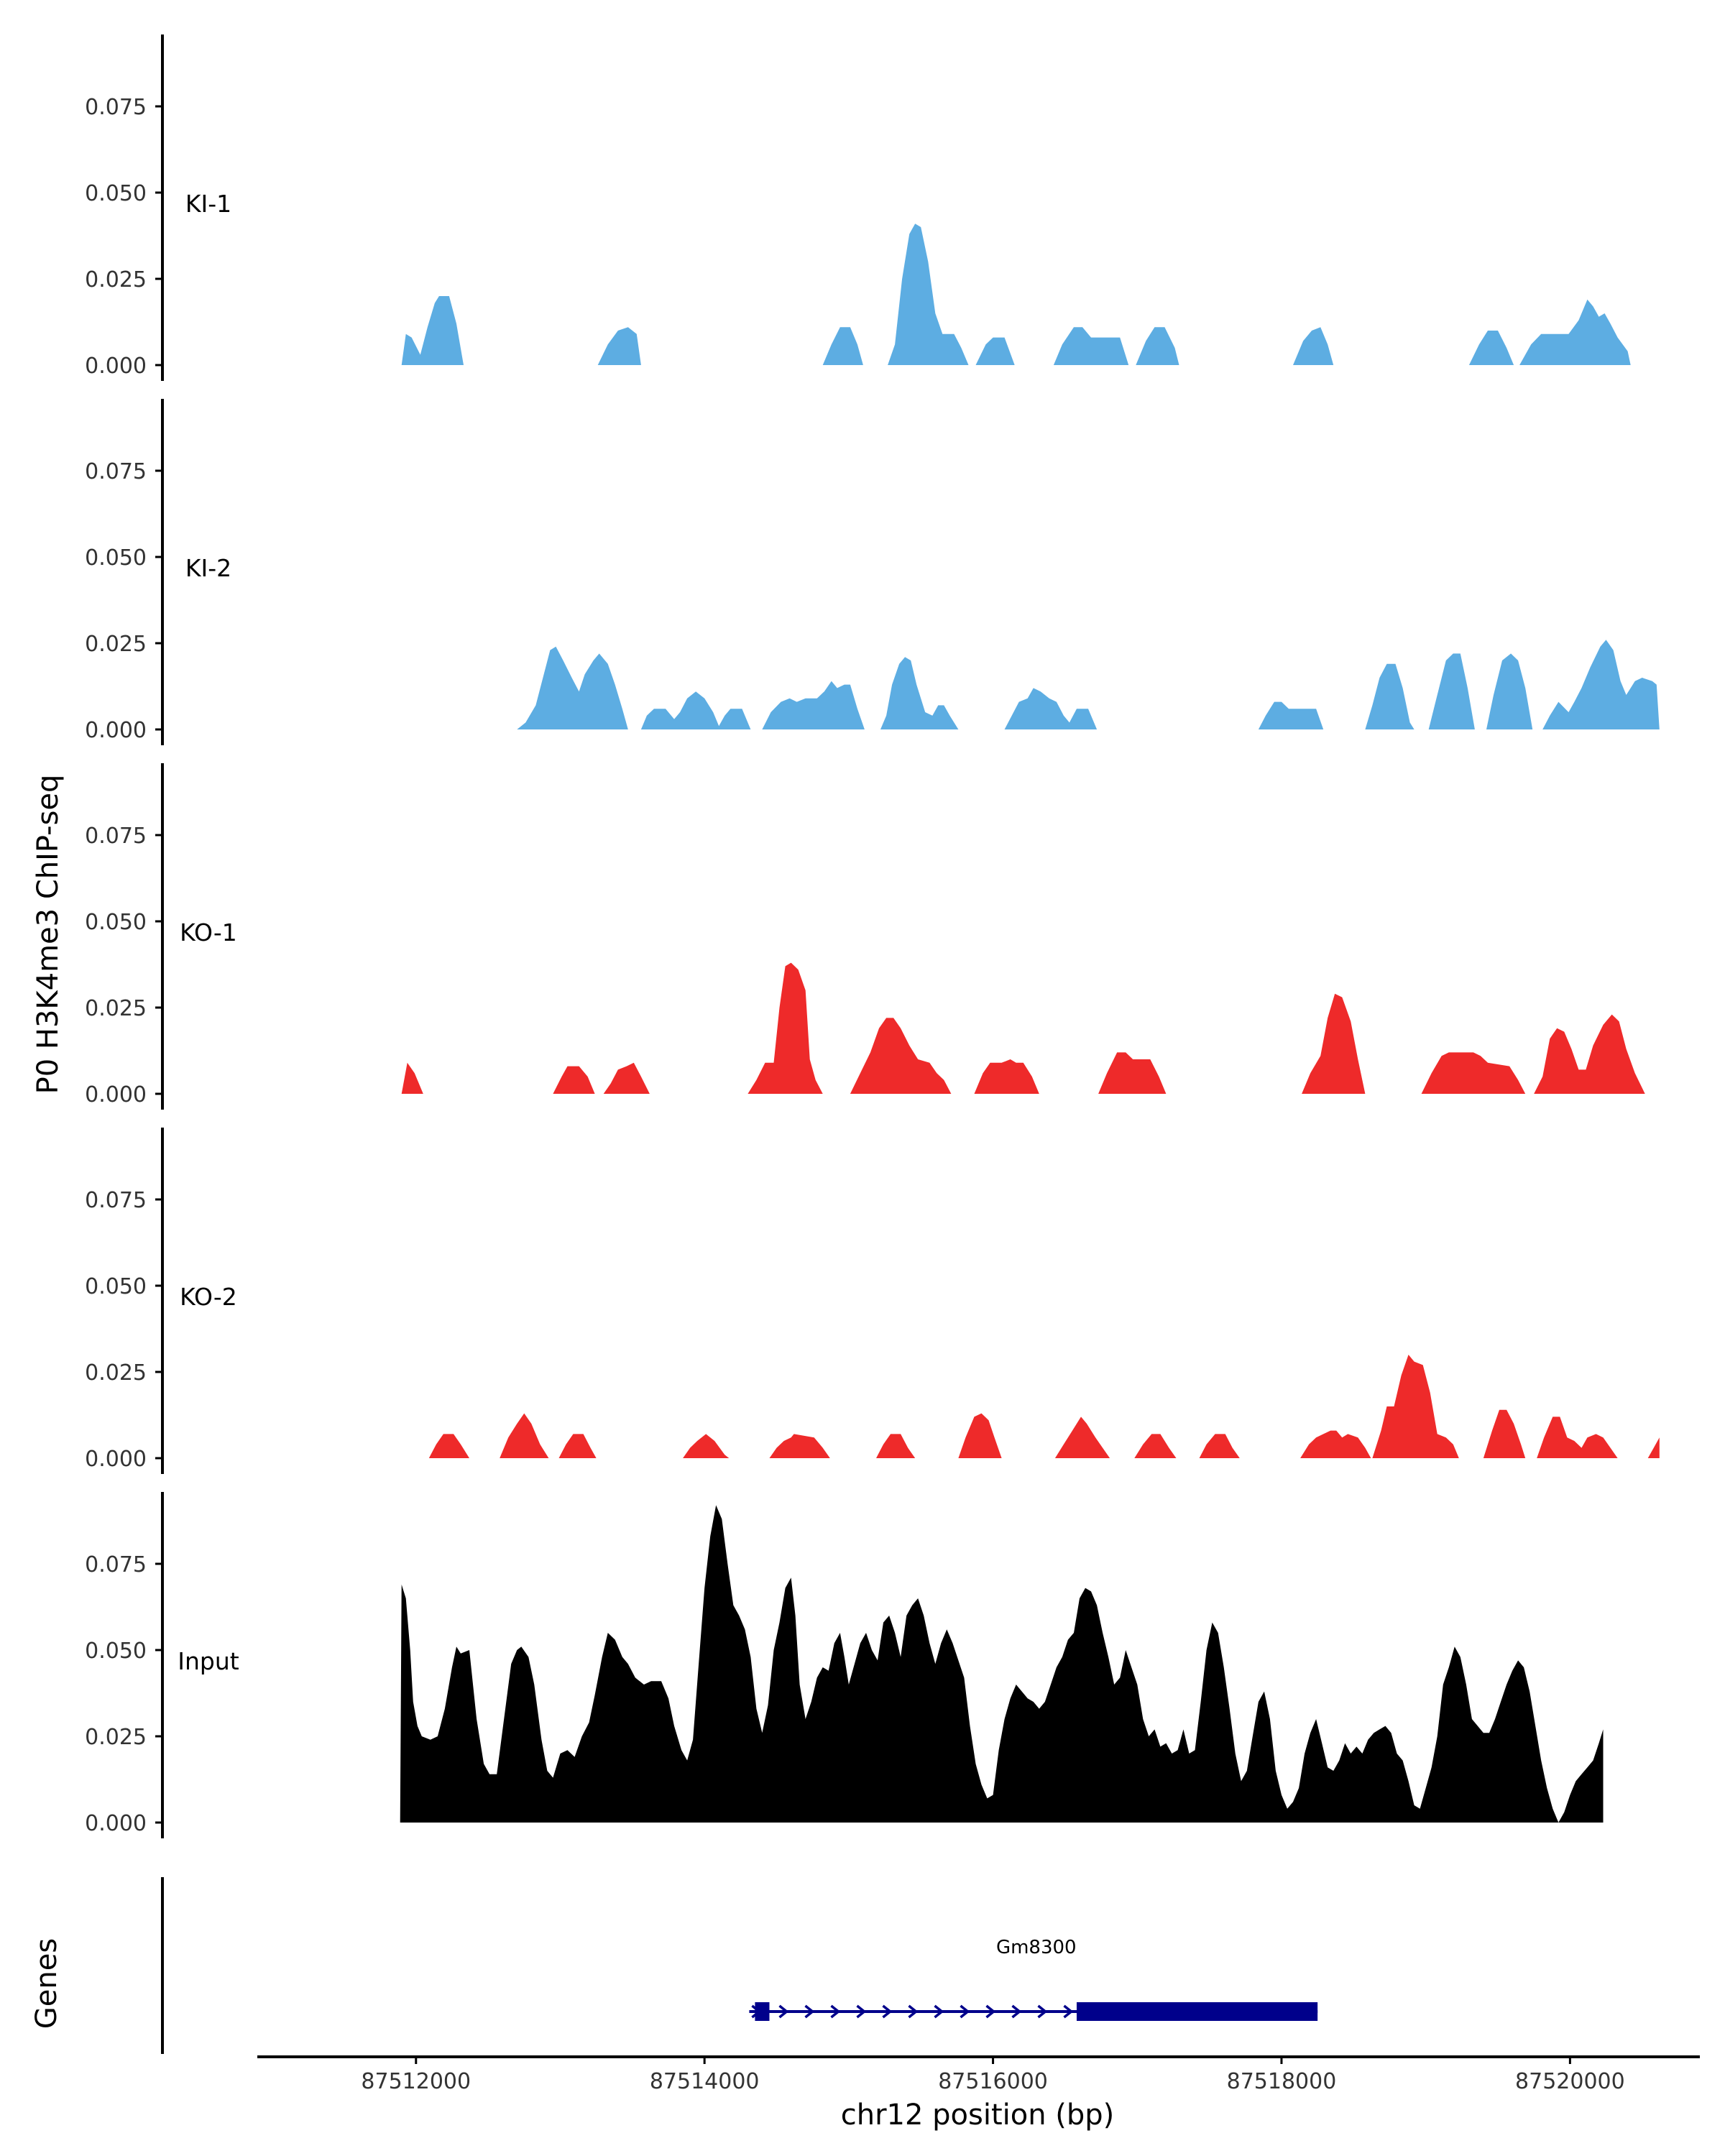  I want to click on track-panel-ko-1: 0.000 0.025 0.050 0.075 KO-1, so click(865, 937).